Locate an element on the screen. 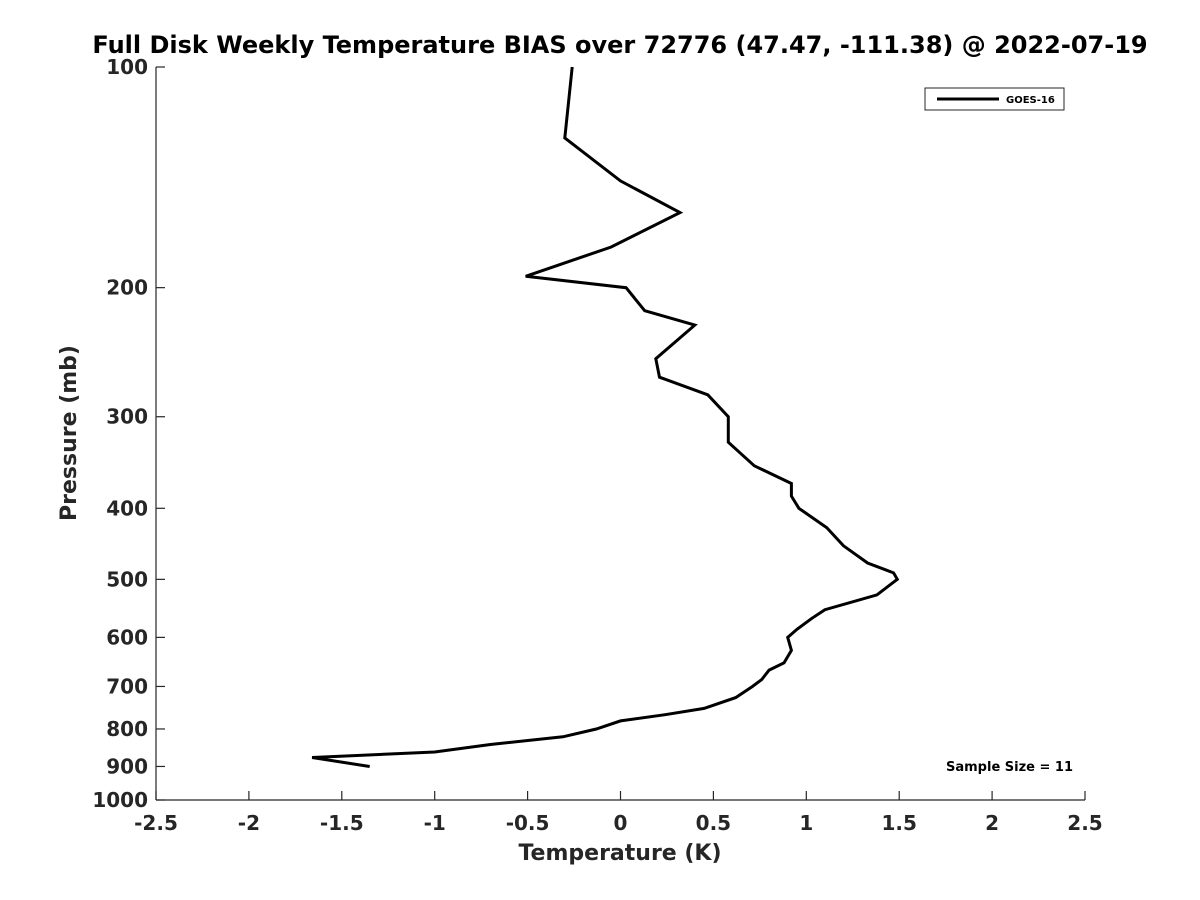 The width and height of the screenshot is (1200, 900). legend-label-goes-16: GOES-16 is located at coordinates (1030, 100).